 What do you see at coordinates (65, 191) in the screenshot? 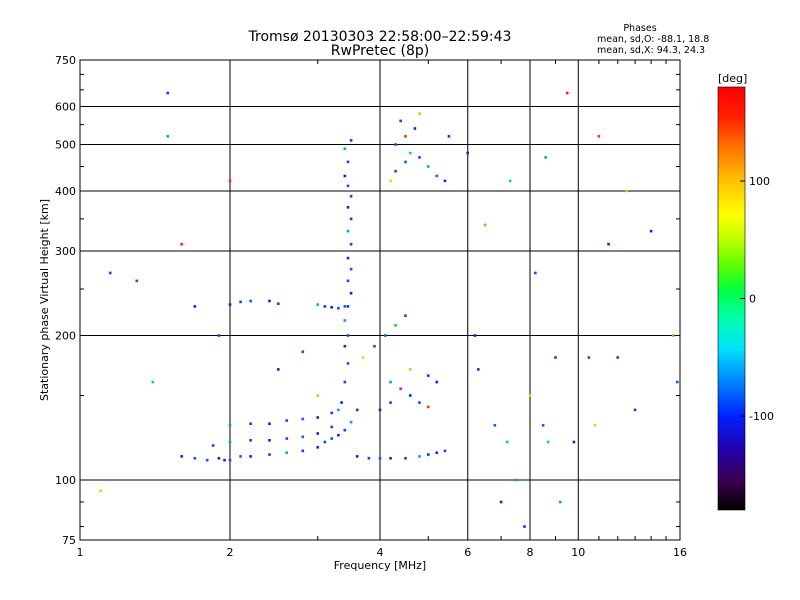
I see `y-tick-label: 400` at bounding box center [65, 191].